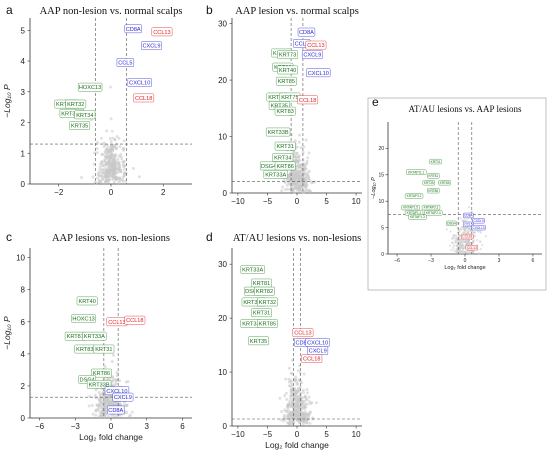  I want to click on y-tick-label: 20, so click(381, 149).